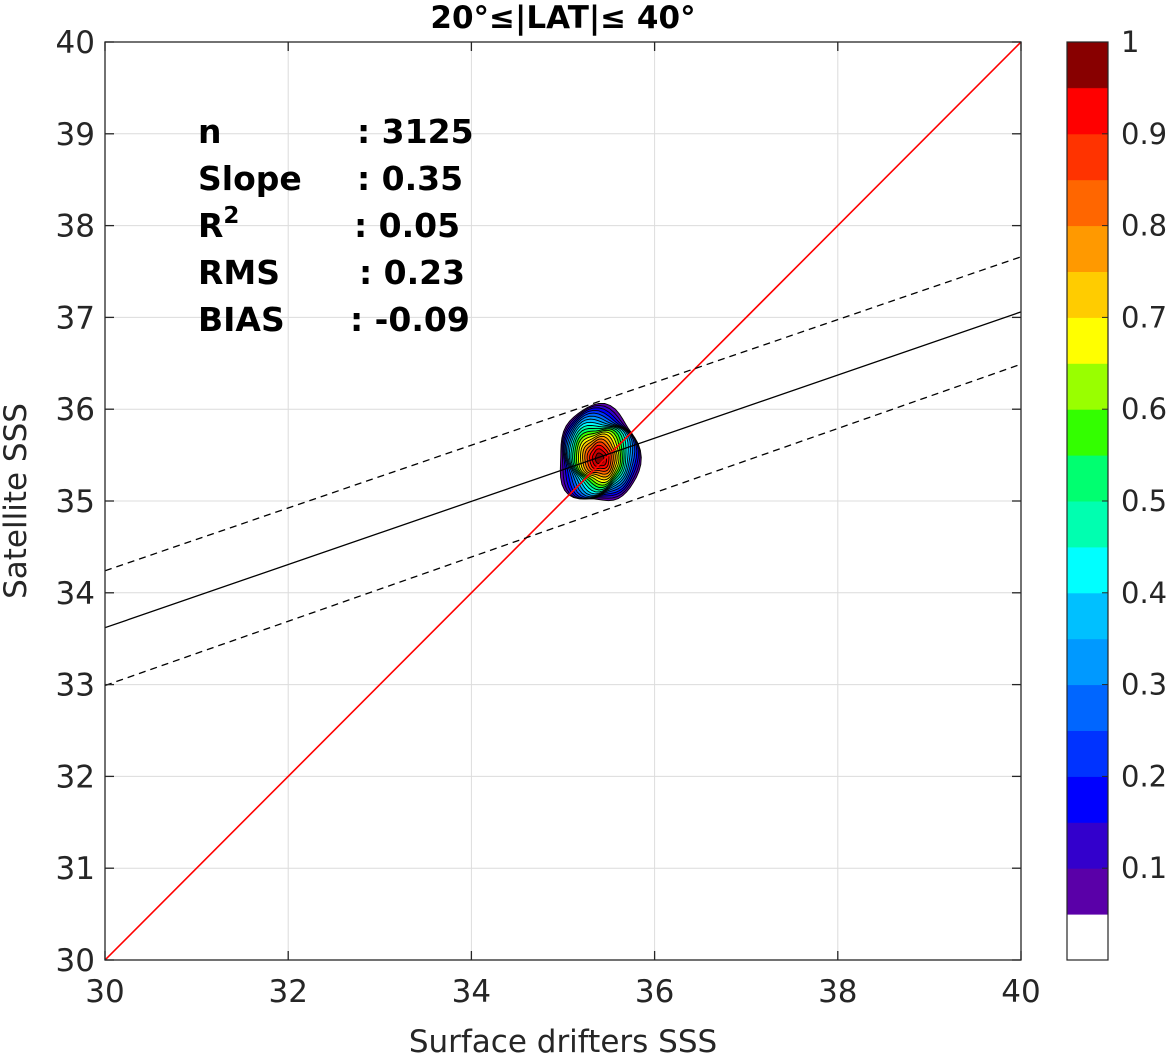 The image size is (1172, 1055). Describe the element at coordinates (410, 178) in the screenshot. I see `stat-value: : 0.35` at that location.